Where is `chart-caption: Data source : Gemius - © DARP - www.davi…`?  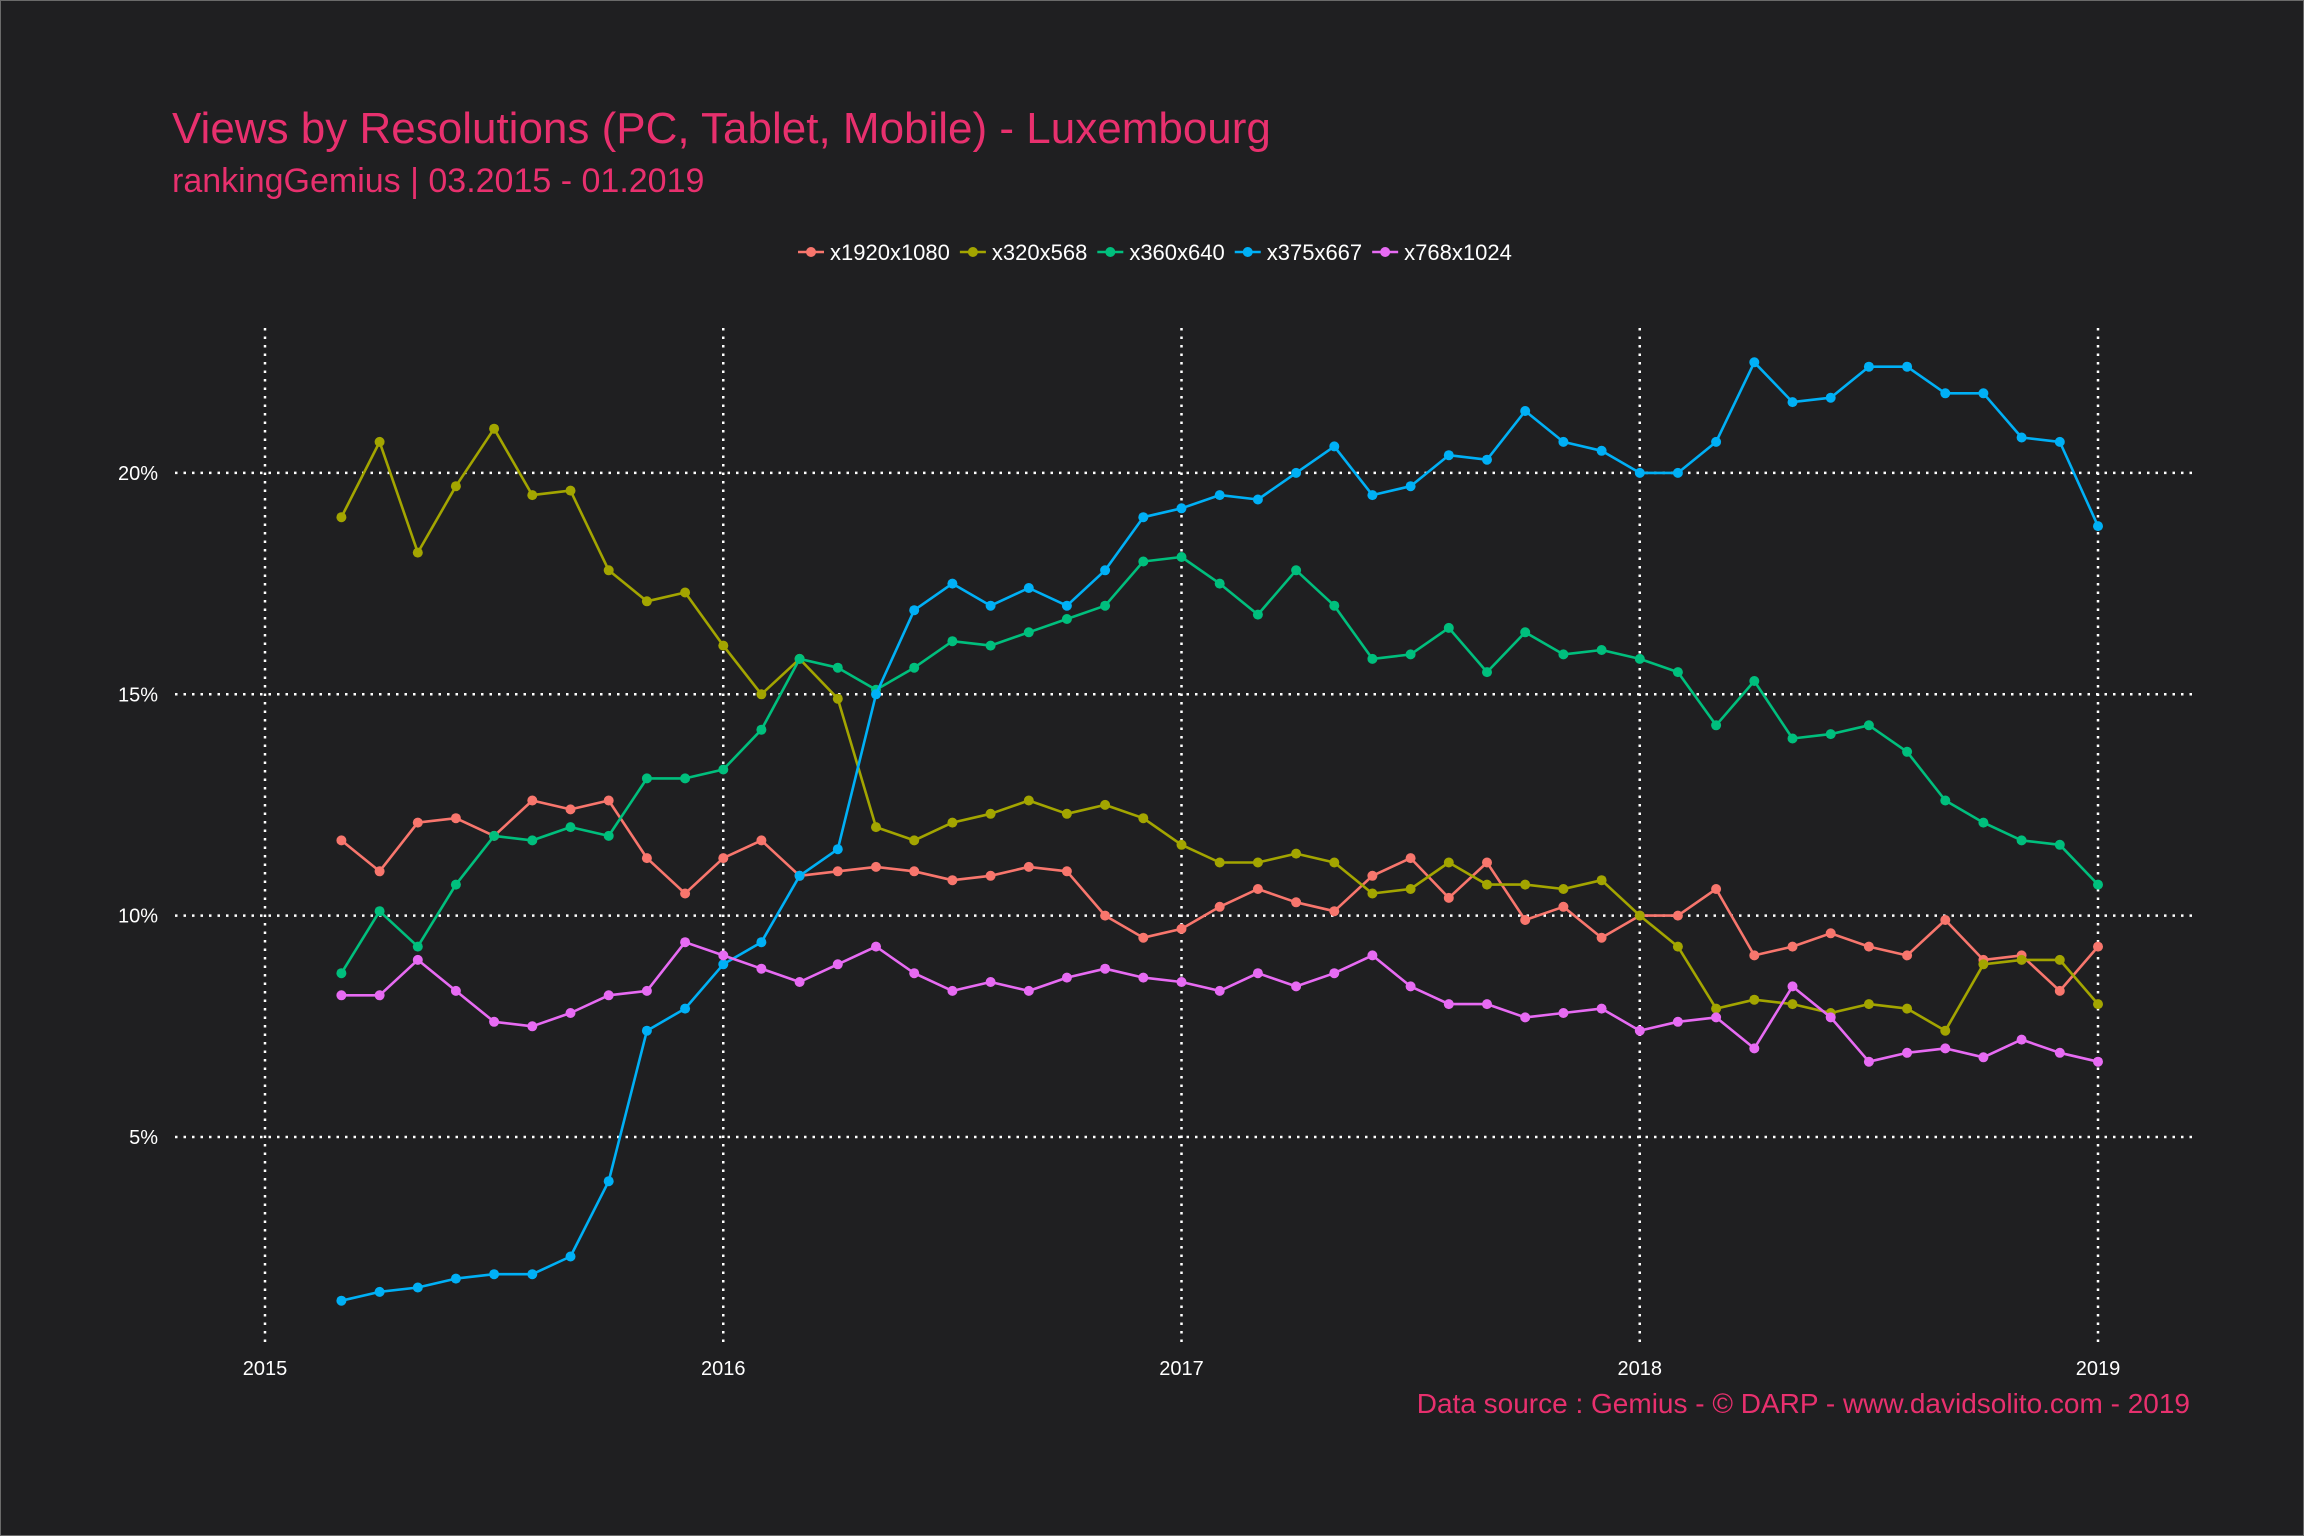
chart-caption: Data source : Gemius - © DARP - www.davi… is located at coordinates (1803, 1403).